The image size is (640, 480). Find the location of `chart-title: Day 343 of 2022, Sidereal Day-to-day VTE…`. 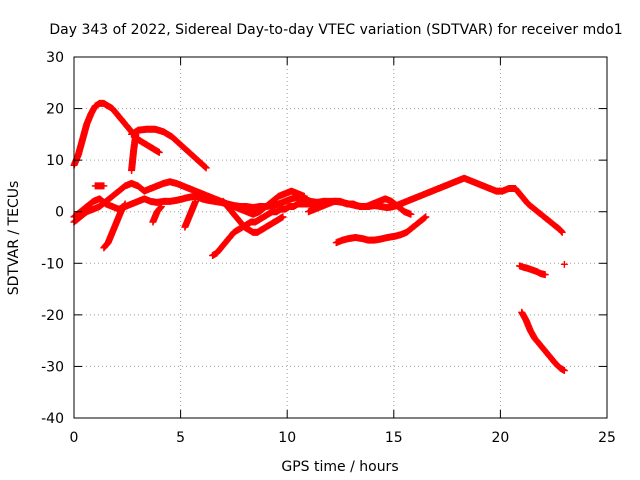

chart-title: Day 343 of 2022, Sidereal Day-to-day VTE… is located at coordinates (335, 30).